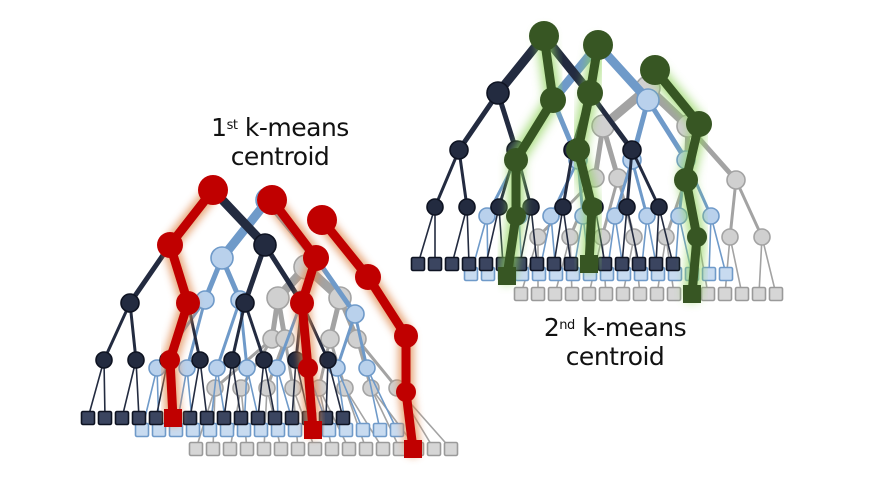 The height and width of the screenshot is (487, 877). I want to click on green-path-gray-tree, so click(676, 179).